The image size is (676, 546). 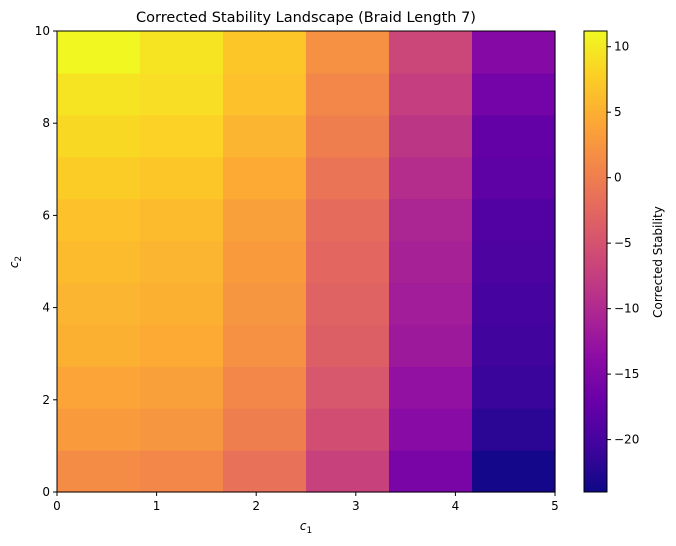 I want to click on x-tick-label: 4, so click(x=456, y=506).